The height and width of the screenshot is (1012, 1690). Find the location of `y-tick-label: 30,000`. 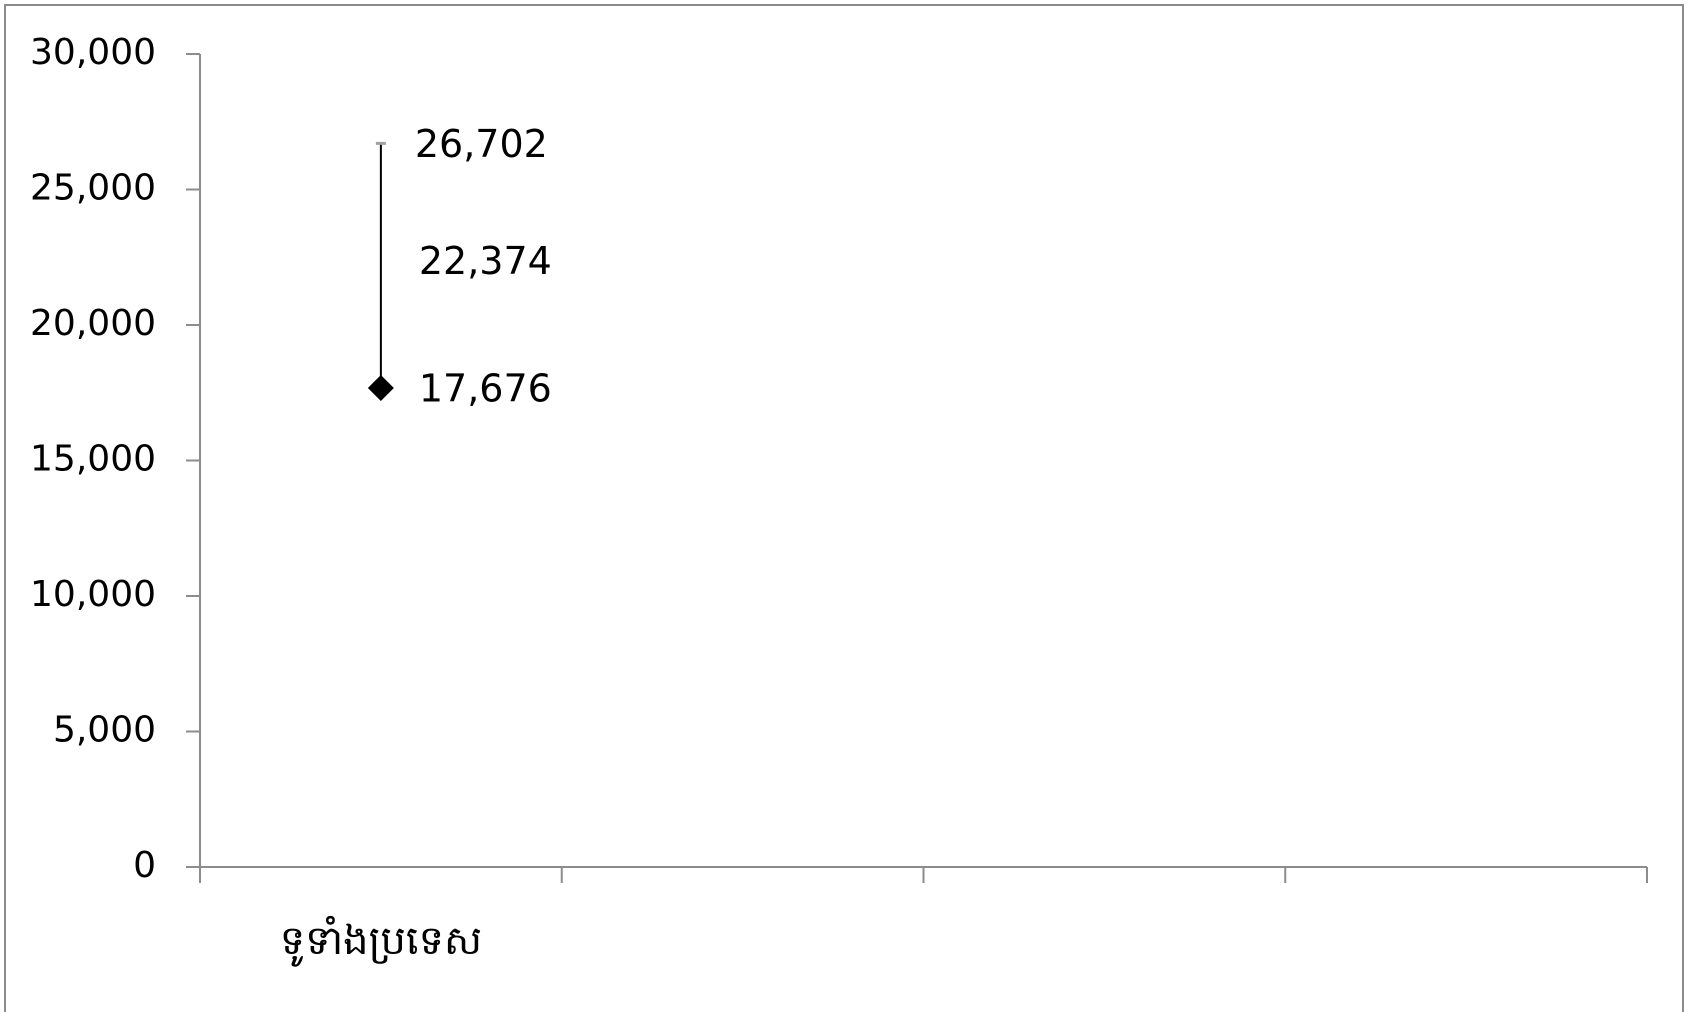

y-tick-label: 30,000 is located at coordinates (93, 52).